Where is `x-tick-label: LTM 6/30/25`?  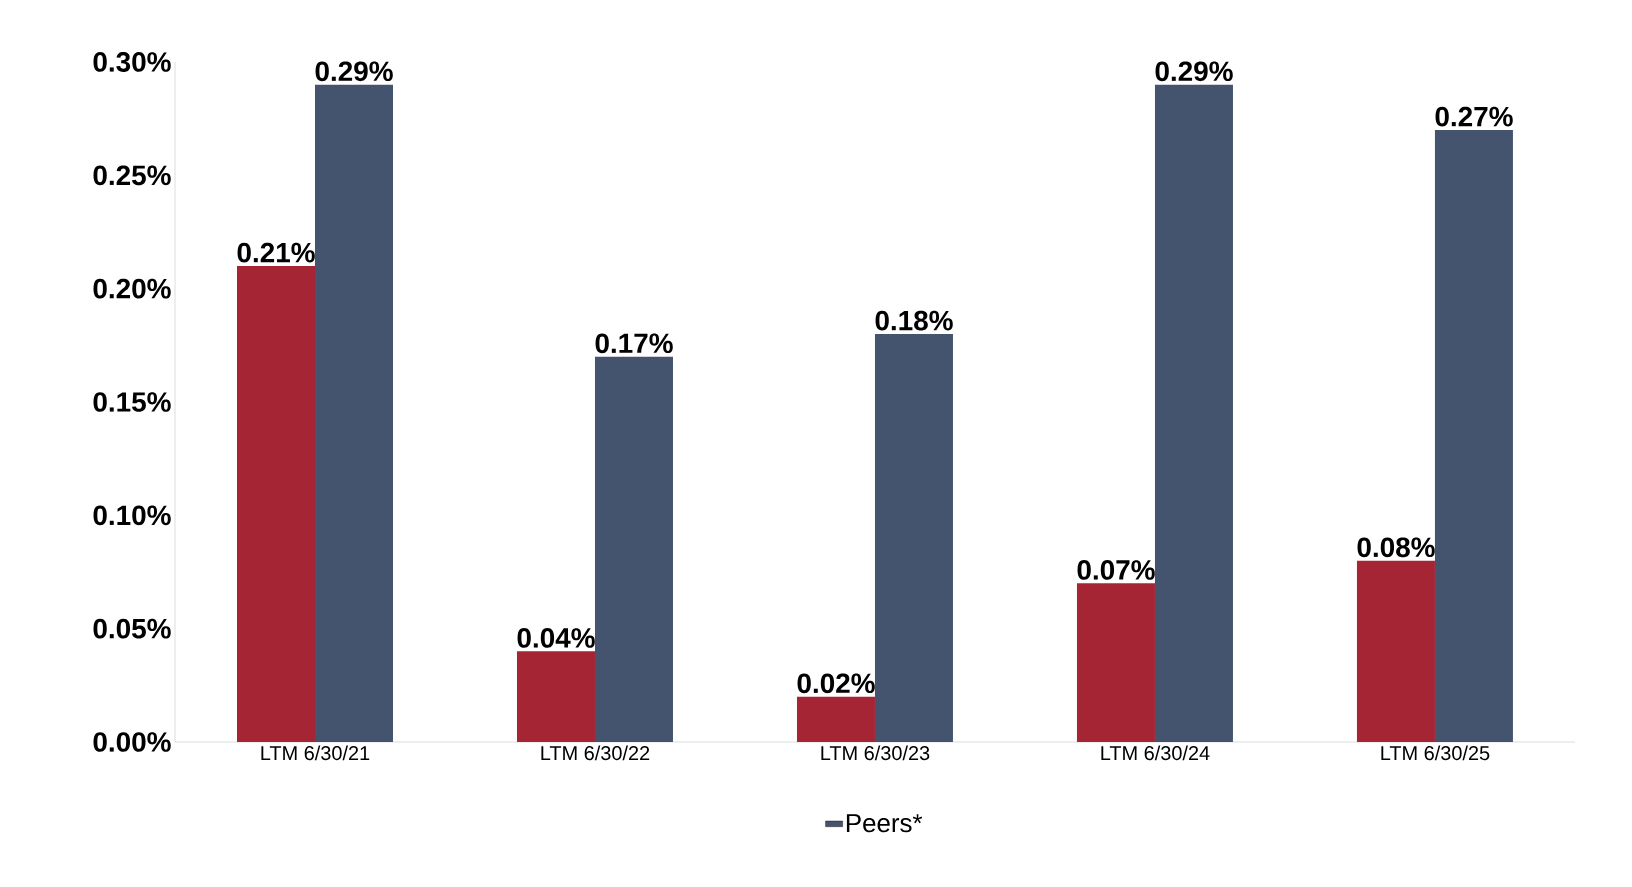
x-tick-label: LTM 6/30/25 is located at coordinates (1435, 753).